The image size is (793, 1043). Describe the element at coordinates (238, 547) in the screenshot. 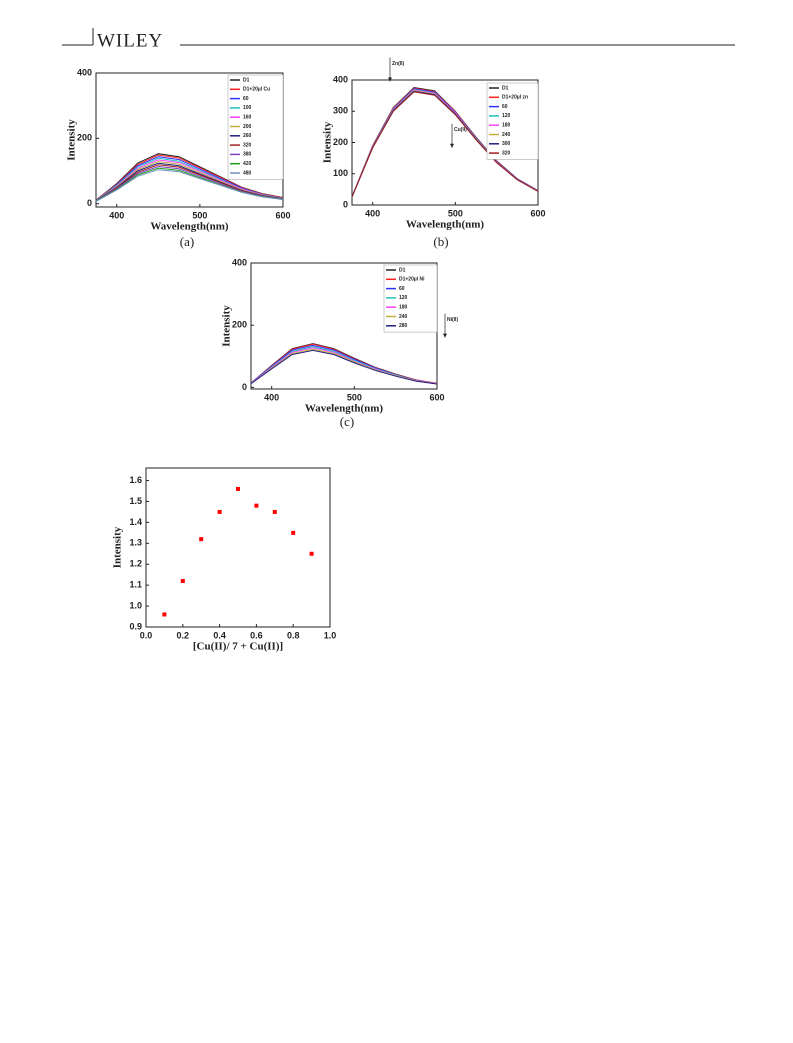

I see `plot-frame` at that location.